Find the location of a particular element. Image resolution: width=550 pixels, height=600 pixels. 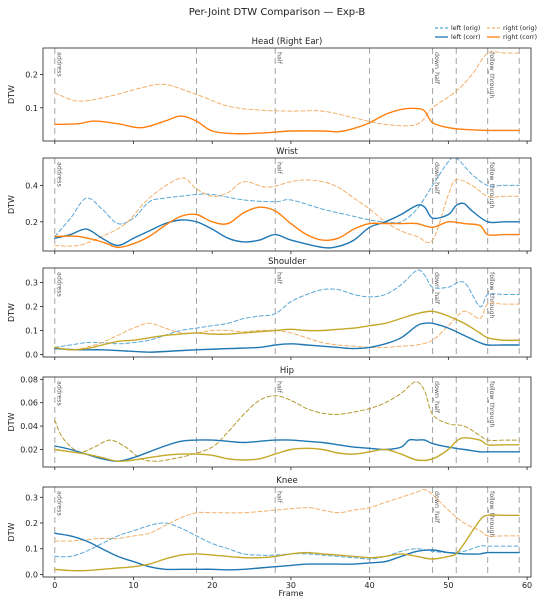

x-tick-label-0: 0 is located at coordinates (54, 585).